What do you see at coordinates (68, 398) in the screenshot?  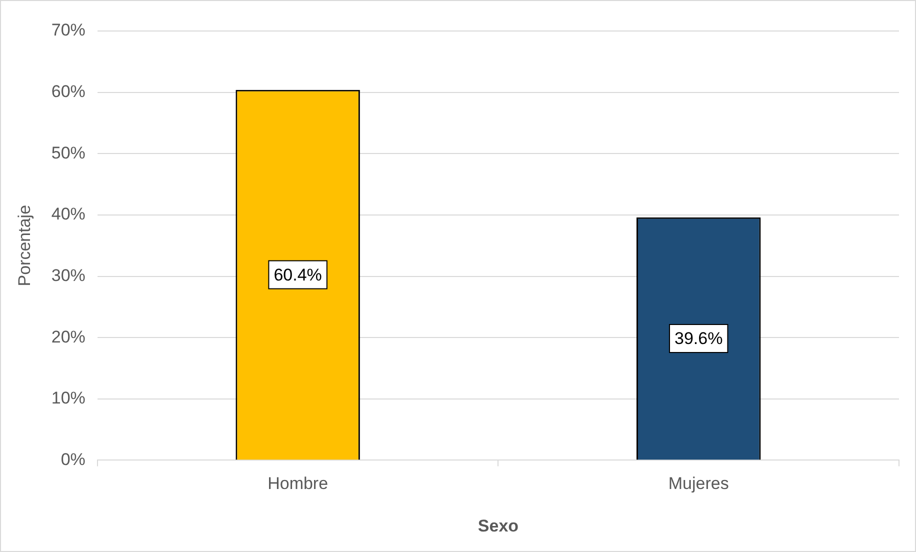 I see `y-tick-label: 10%` at bounding box center [68, 398].